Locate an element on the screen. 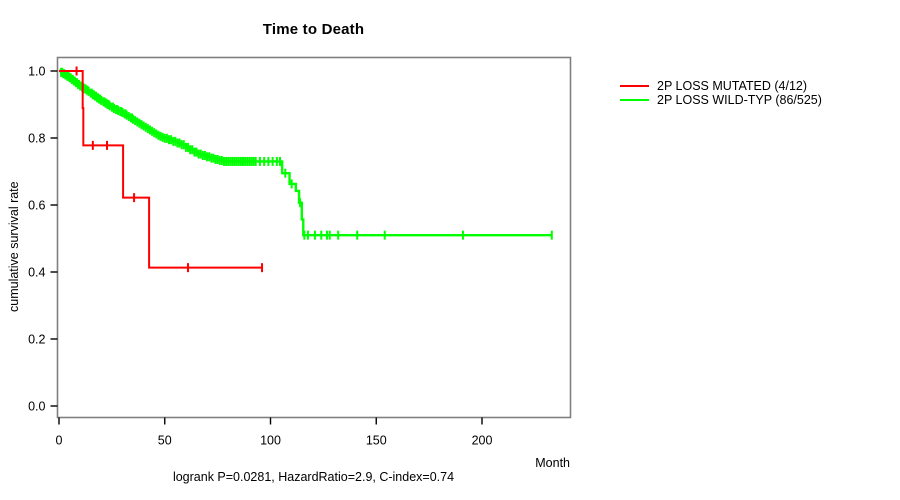  legend-line-green is located at coordinates (634, 100).